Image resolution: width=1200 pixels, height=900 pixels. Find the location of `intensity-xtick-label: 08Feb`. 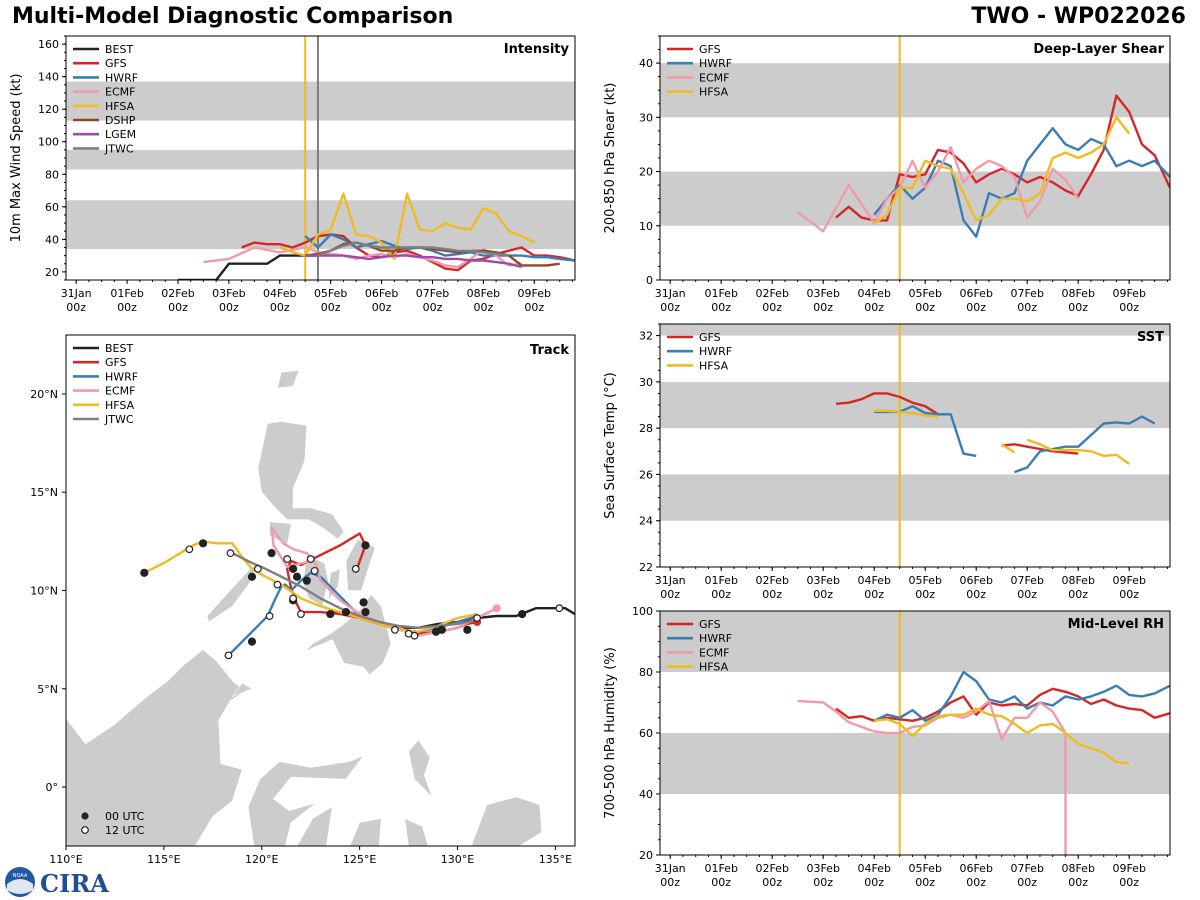

intensity-xtick-label: 08Feb is located at coordinates (483, 293).